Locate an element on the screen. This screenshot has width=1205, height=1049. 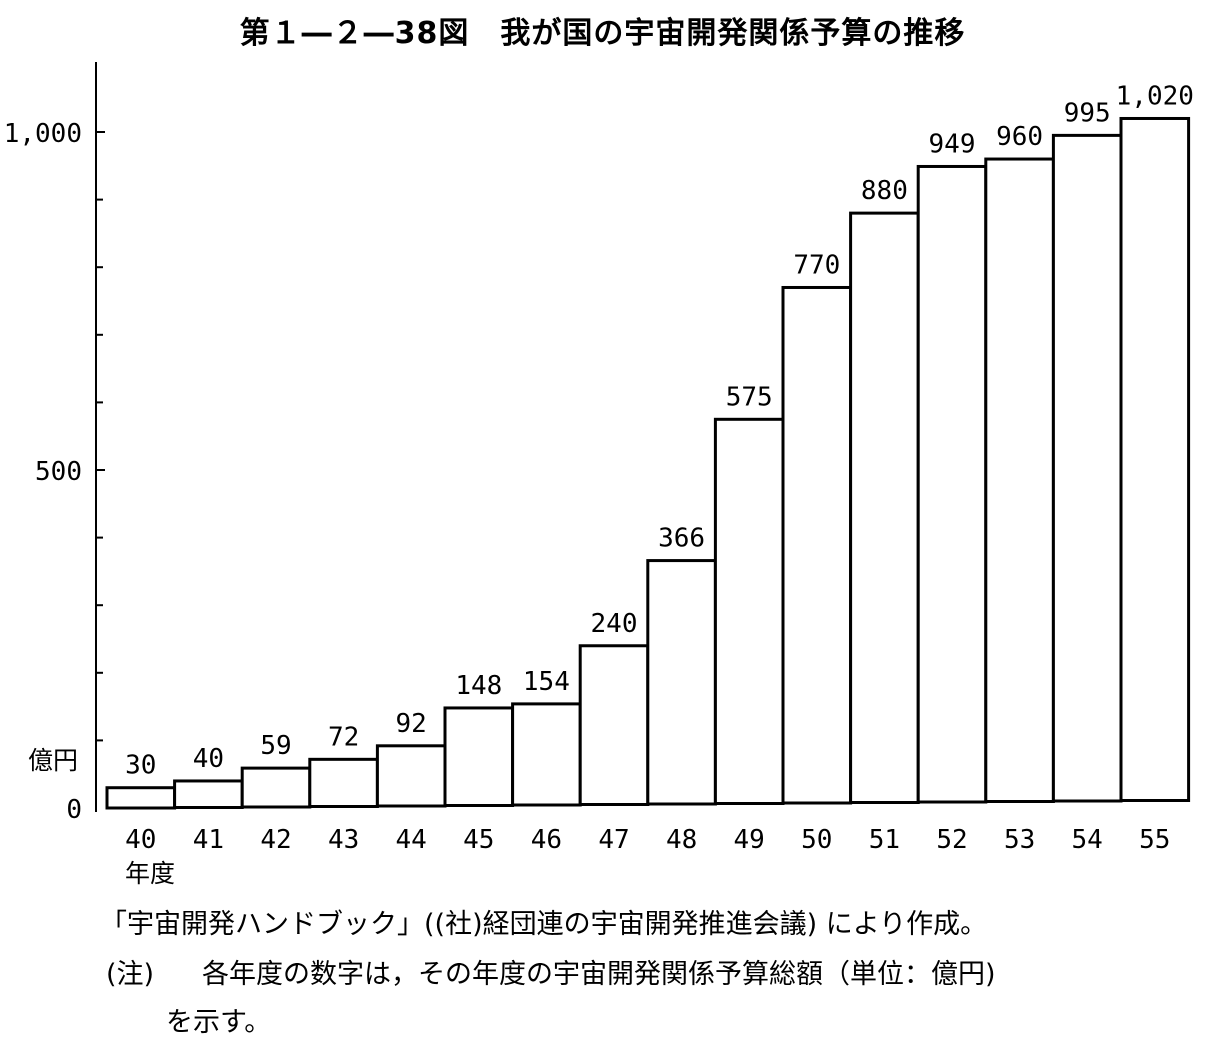
bar-value-label: 366 is located at coordinates (681, 539).